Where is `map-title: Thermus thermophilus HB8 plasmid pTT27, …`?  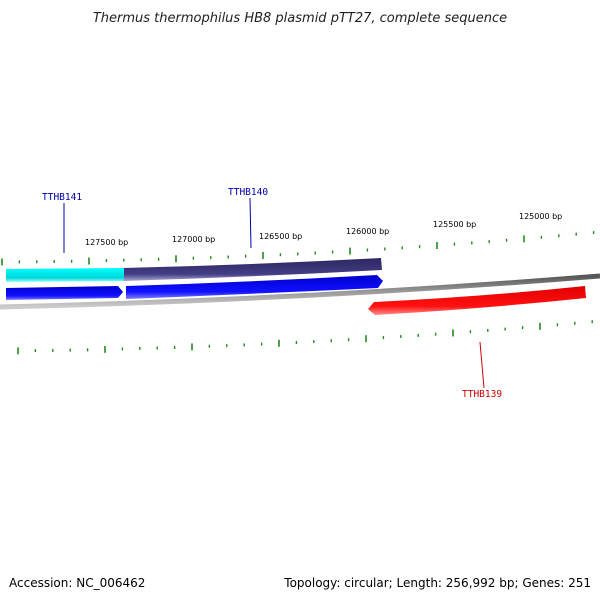 map-title: Thermus thermophilus HB8 plasmid pTT27, … is located at coordinates (300, 18).